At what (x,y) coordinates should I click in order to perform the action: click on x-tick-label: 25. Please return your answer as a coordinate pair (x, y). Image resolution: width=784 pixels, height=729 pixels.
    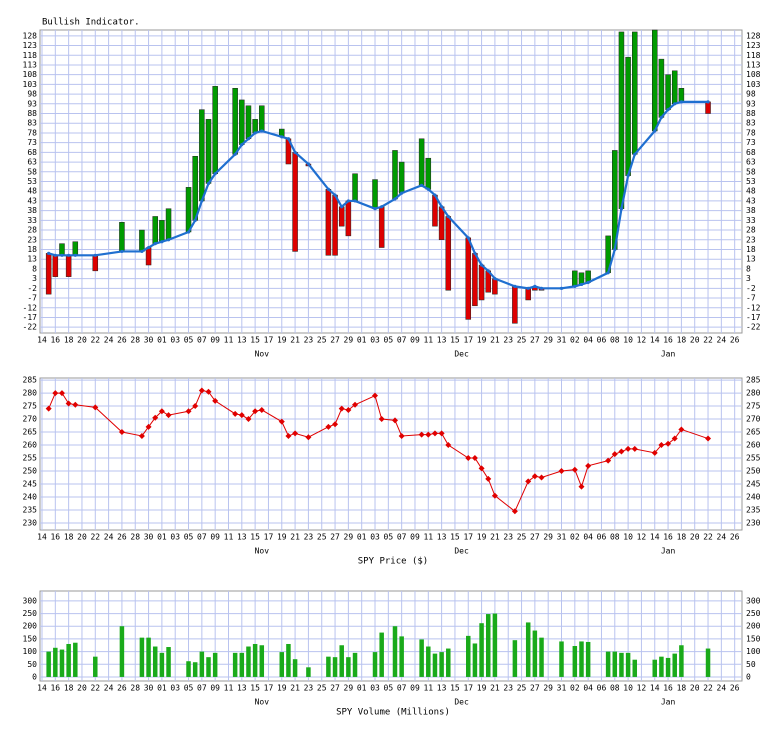
    Looking at the image, I should click on (522, 340).